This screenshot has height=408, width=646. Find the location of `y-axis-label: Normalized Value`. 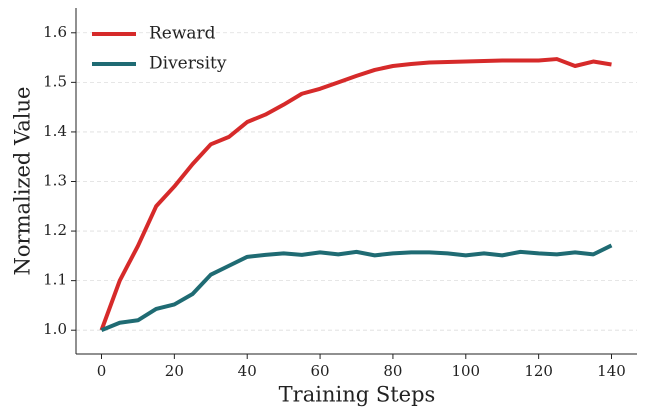

y-axis-label: Normalized Value is located at coordinates (23, 181).